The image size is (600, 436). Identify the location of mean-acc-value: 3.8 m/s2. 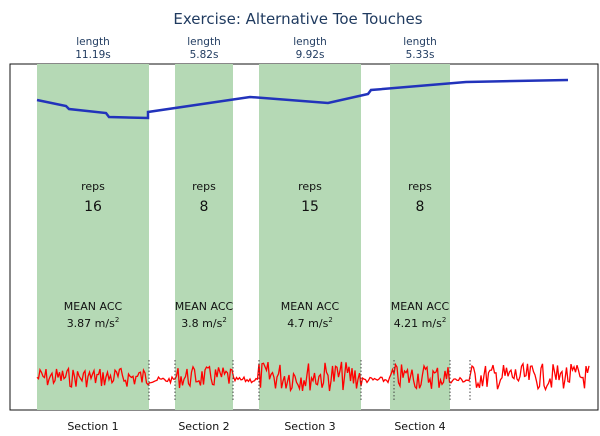
(204, 323).